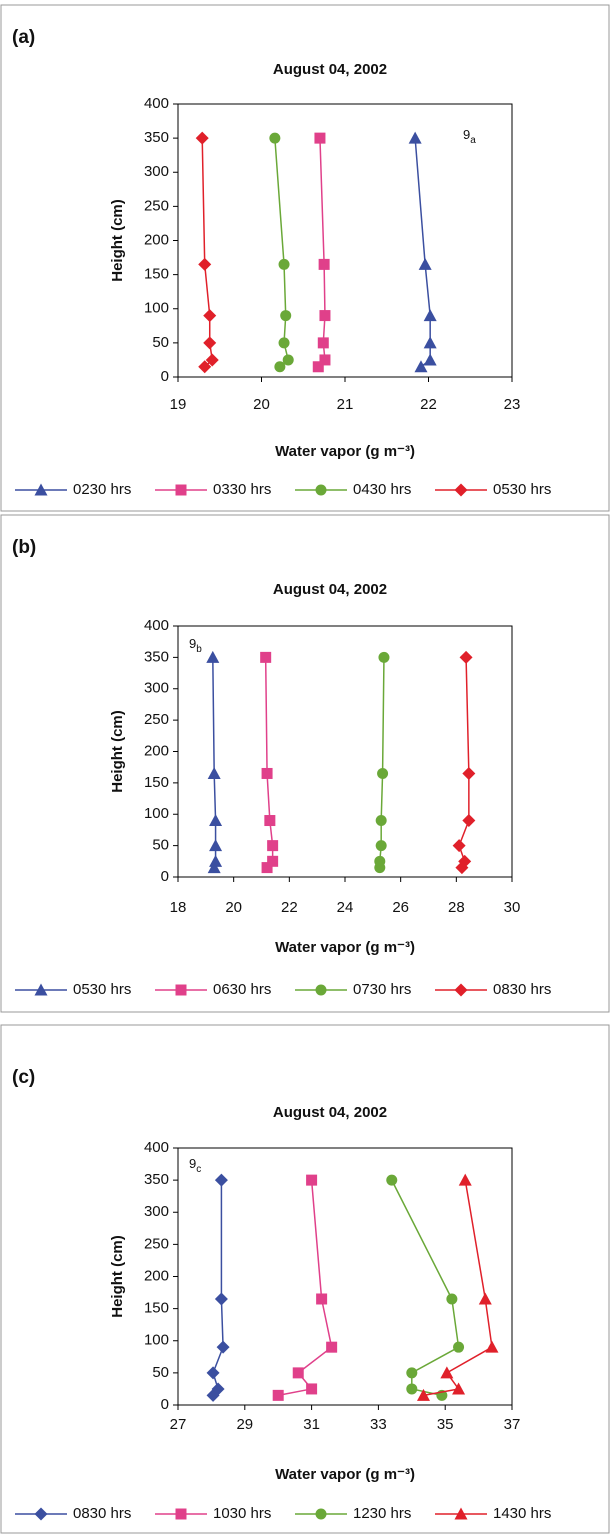  What do you see at coordinates (156, 1275) in the screenshot?
I see `y-tick-label: 200` at bounding box center [156, 1275].